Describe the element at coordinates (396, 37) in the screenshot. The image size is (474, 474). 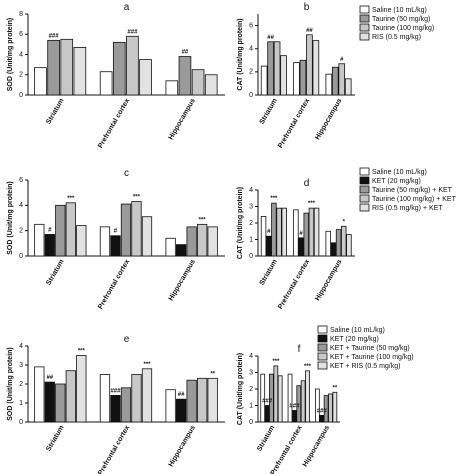
I see `legend-label: RIS (0.5 mg/kg)` at that location.